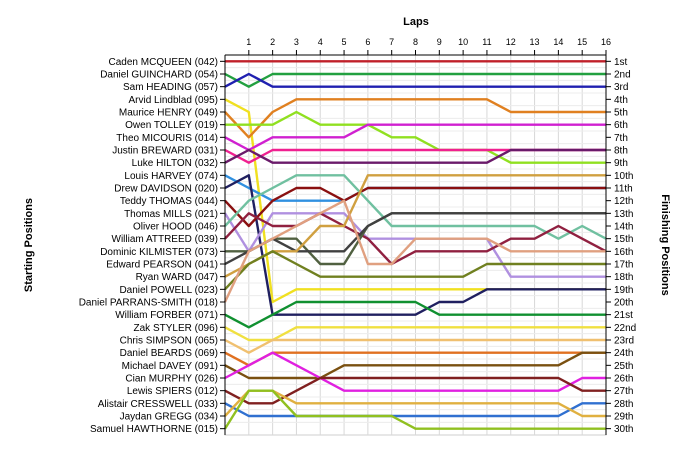 This screenshot has width=700, height=450. Describe the element at coordinates (165, 151) in the screenshot. I see `starting-label: Justin BREWARD (031)` at that location.